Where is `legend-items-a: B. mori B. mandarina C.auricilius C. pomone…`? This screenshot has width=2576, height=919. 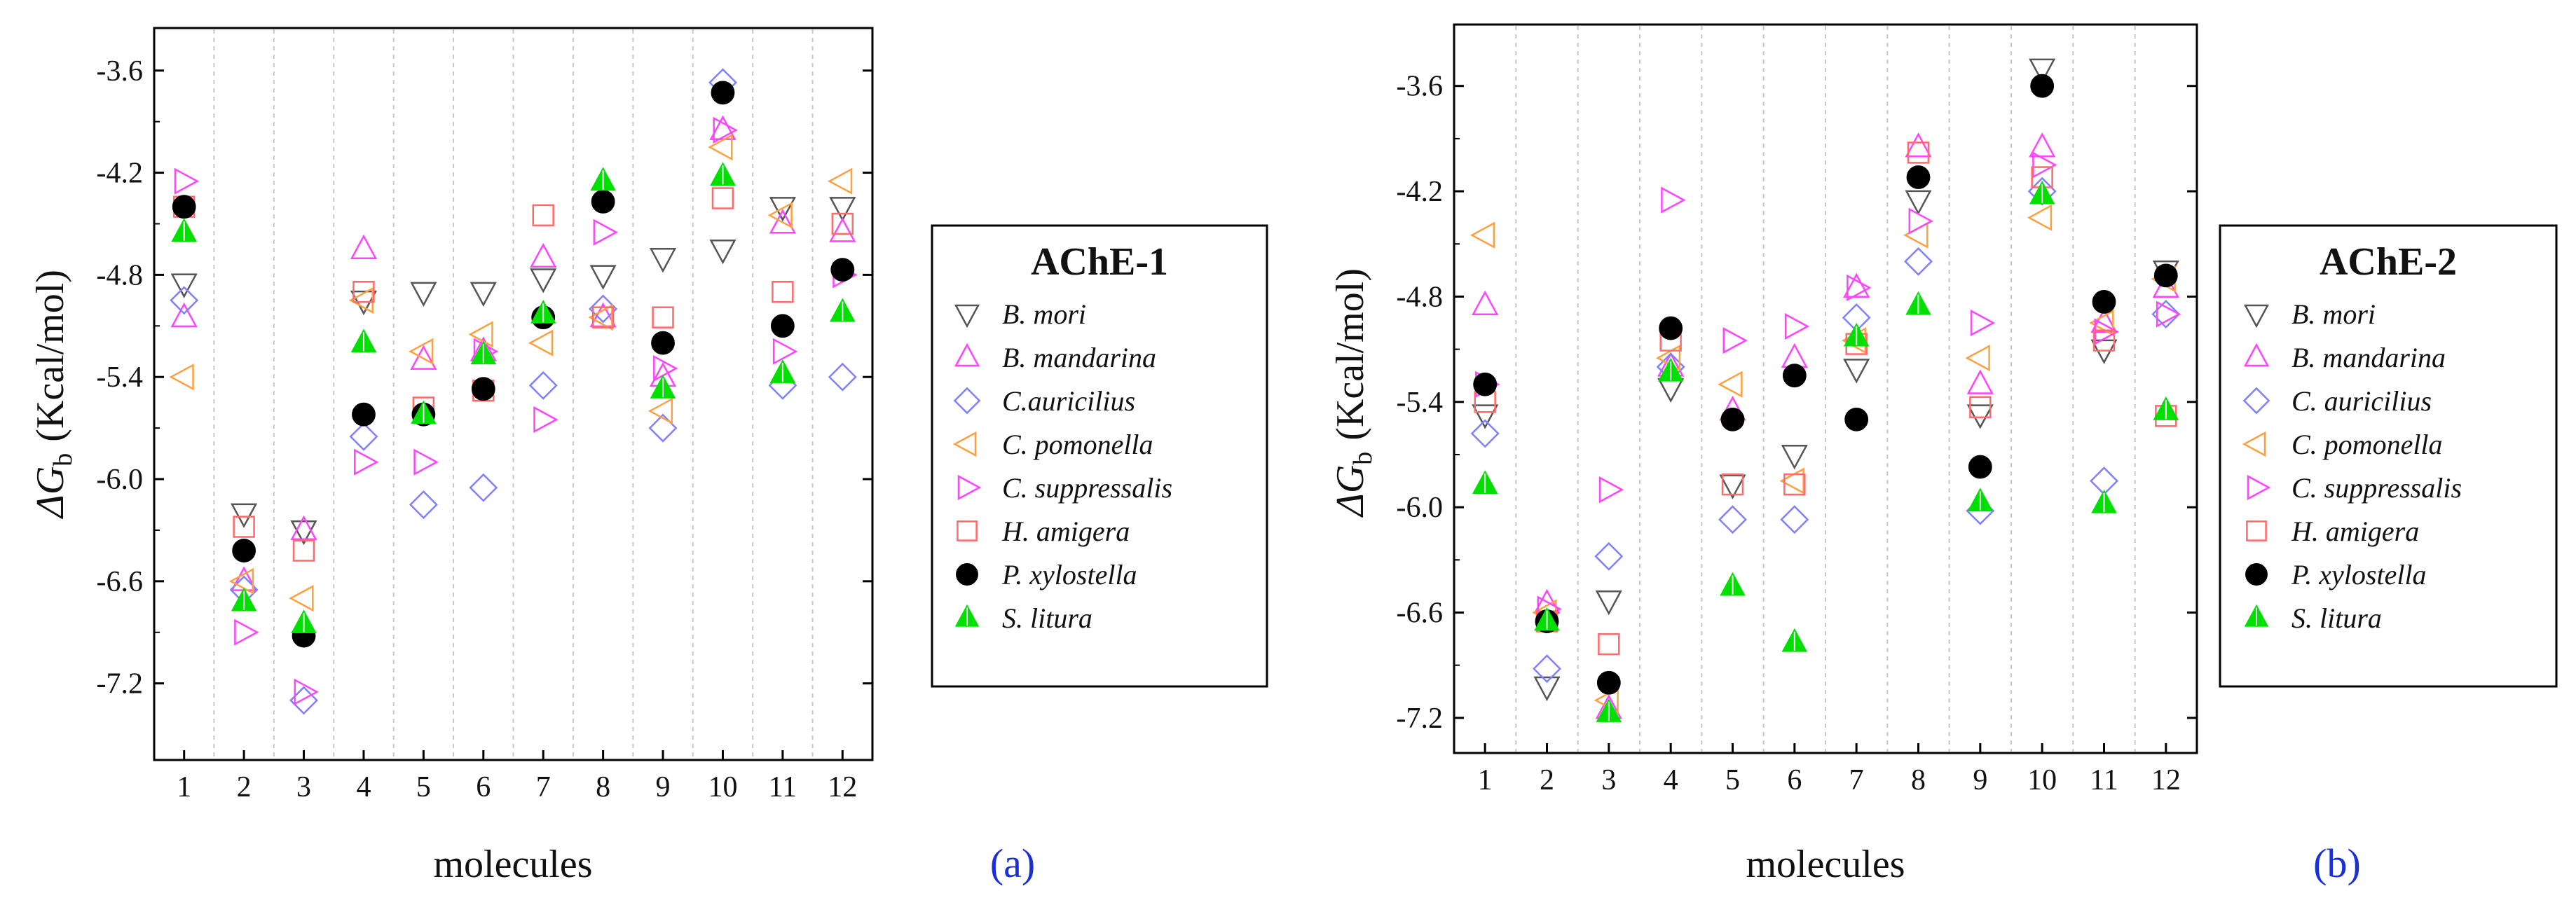 legend-items-a: B. mori B. mandarina C.auricilius C. pomone… is located at coordinates (1062, 466).